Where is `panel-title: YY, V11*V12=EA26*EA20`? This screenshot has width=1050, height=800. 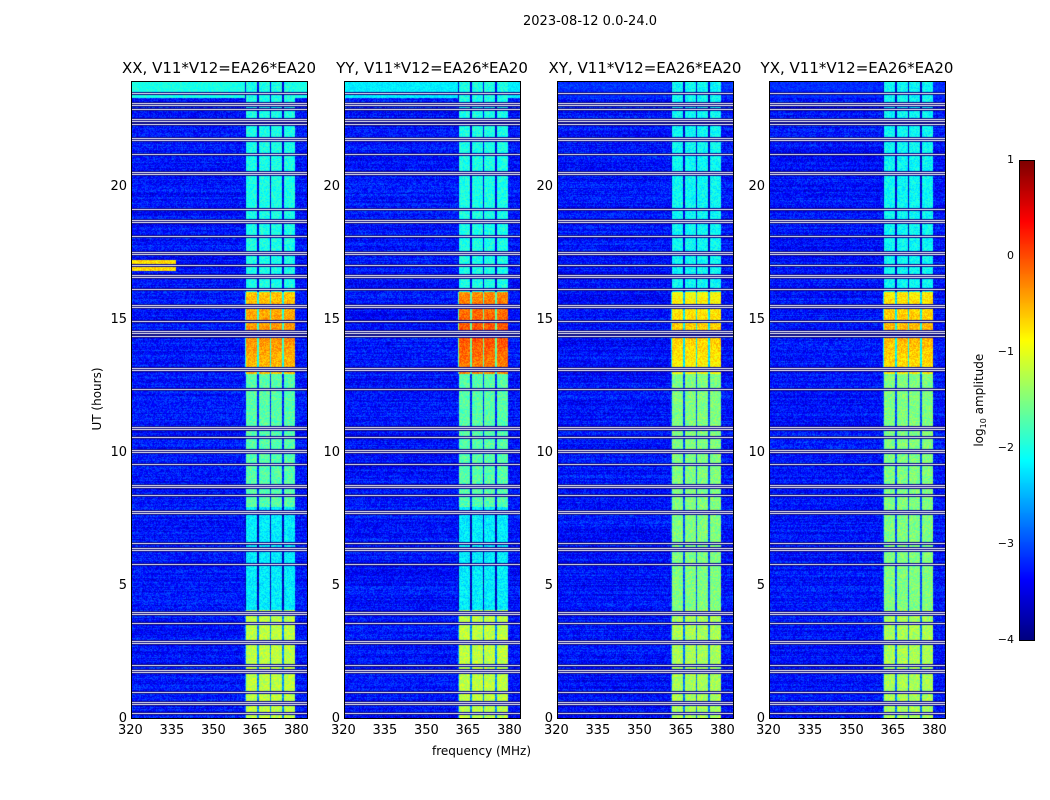 panel-title: YY, V11*V12=EA26*EA20 is located at coordinates (432, 68).